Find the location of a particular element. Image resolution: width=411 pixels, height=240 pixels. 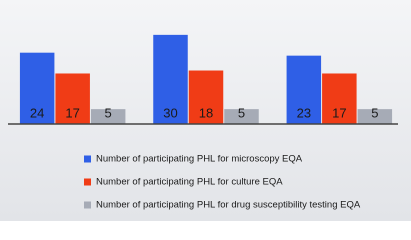

value-label: 30 is located at coordinates (170, 112).